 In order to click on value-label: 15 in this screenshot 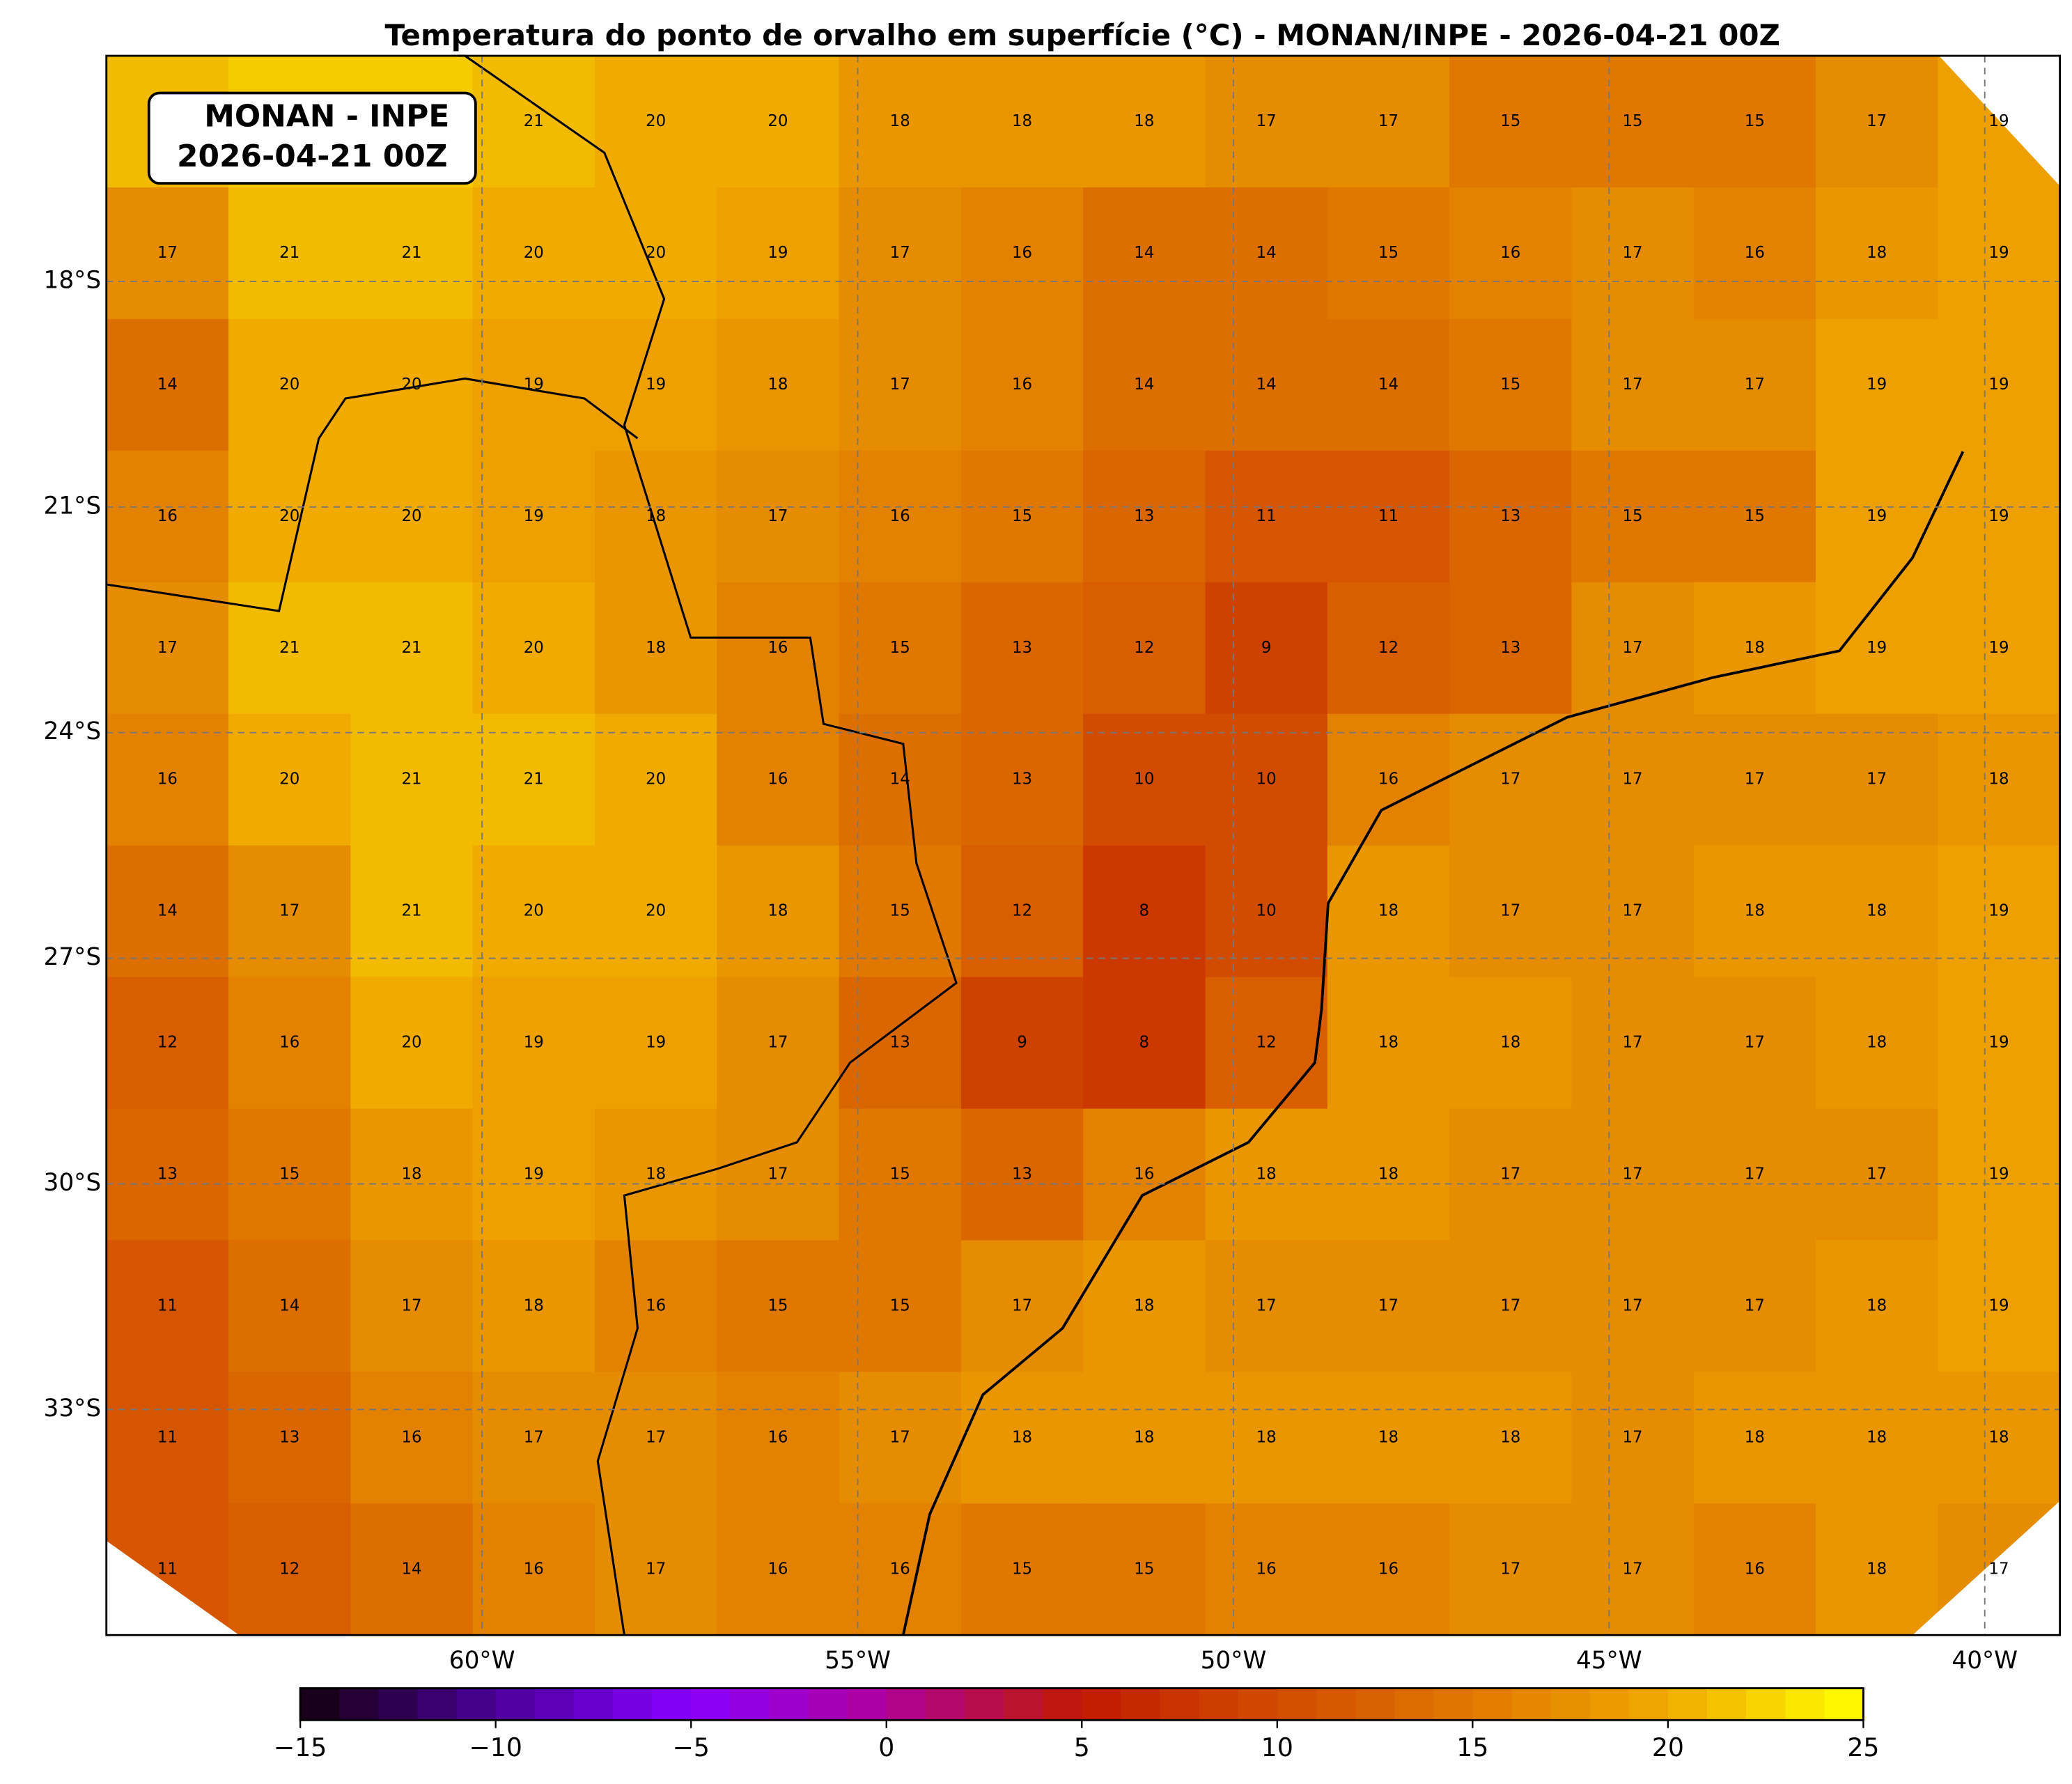, I will do `click(289, 1174)`.